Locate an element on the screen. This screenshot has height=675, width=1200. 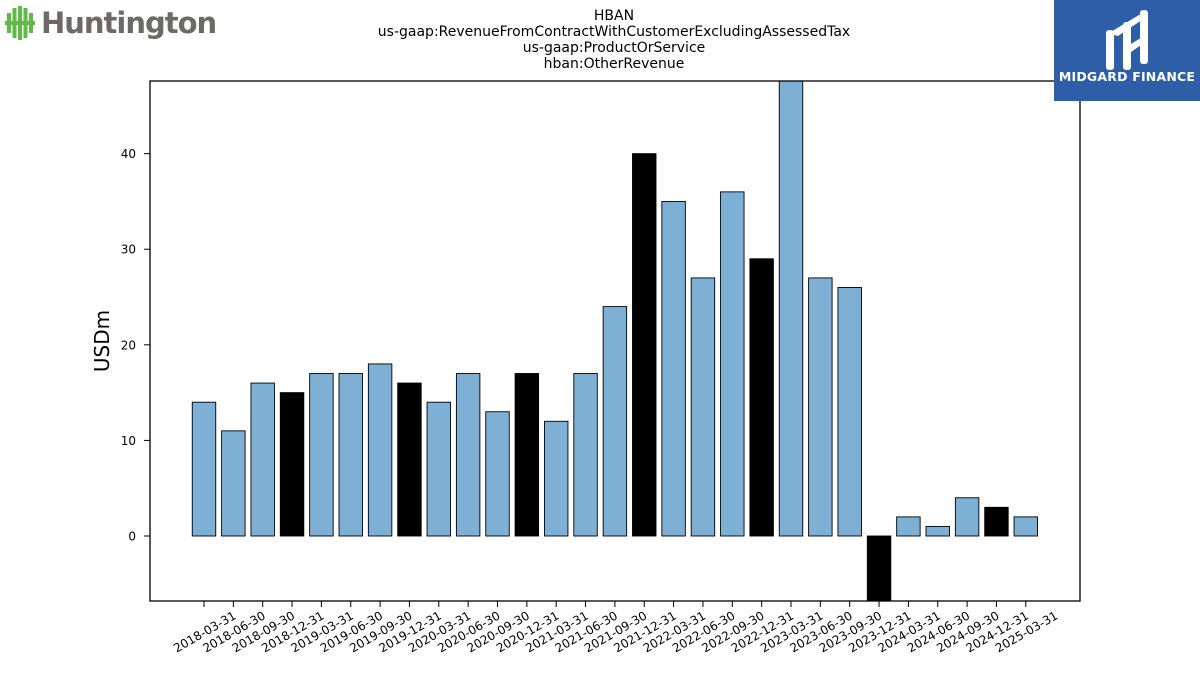
y-axis: 0 10 20 30 40 is located at coordinates (135, 345).